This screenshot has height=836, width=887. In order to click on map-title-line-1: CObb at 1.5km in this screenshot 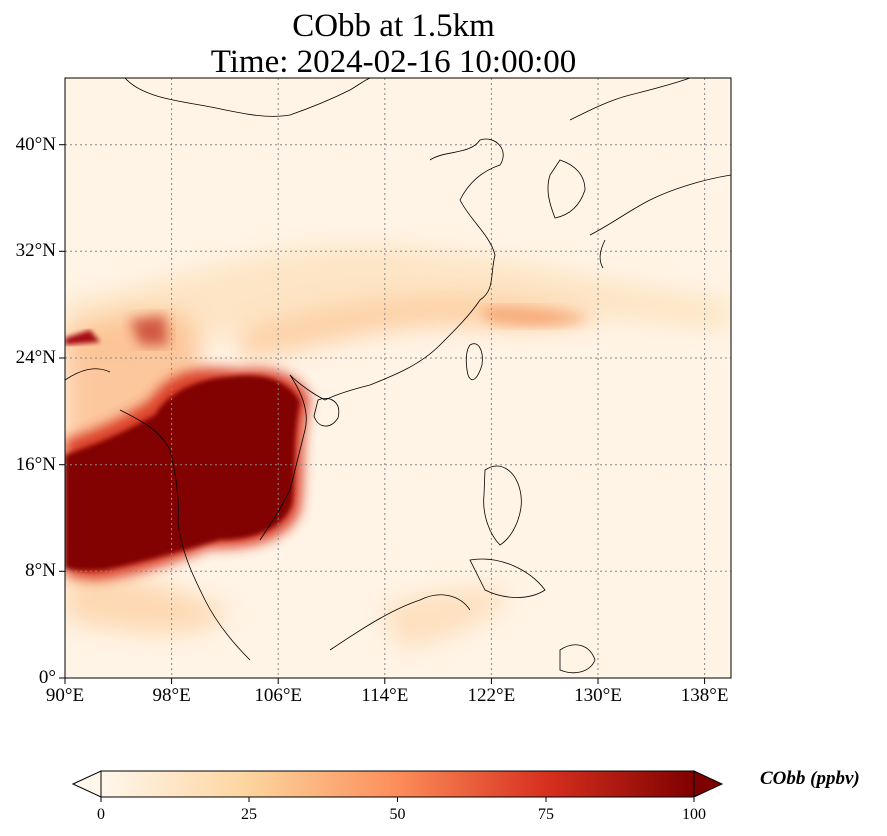, I will do `click(393, 26)`.